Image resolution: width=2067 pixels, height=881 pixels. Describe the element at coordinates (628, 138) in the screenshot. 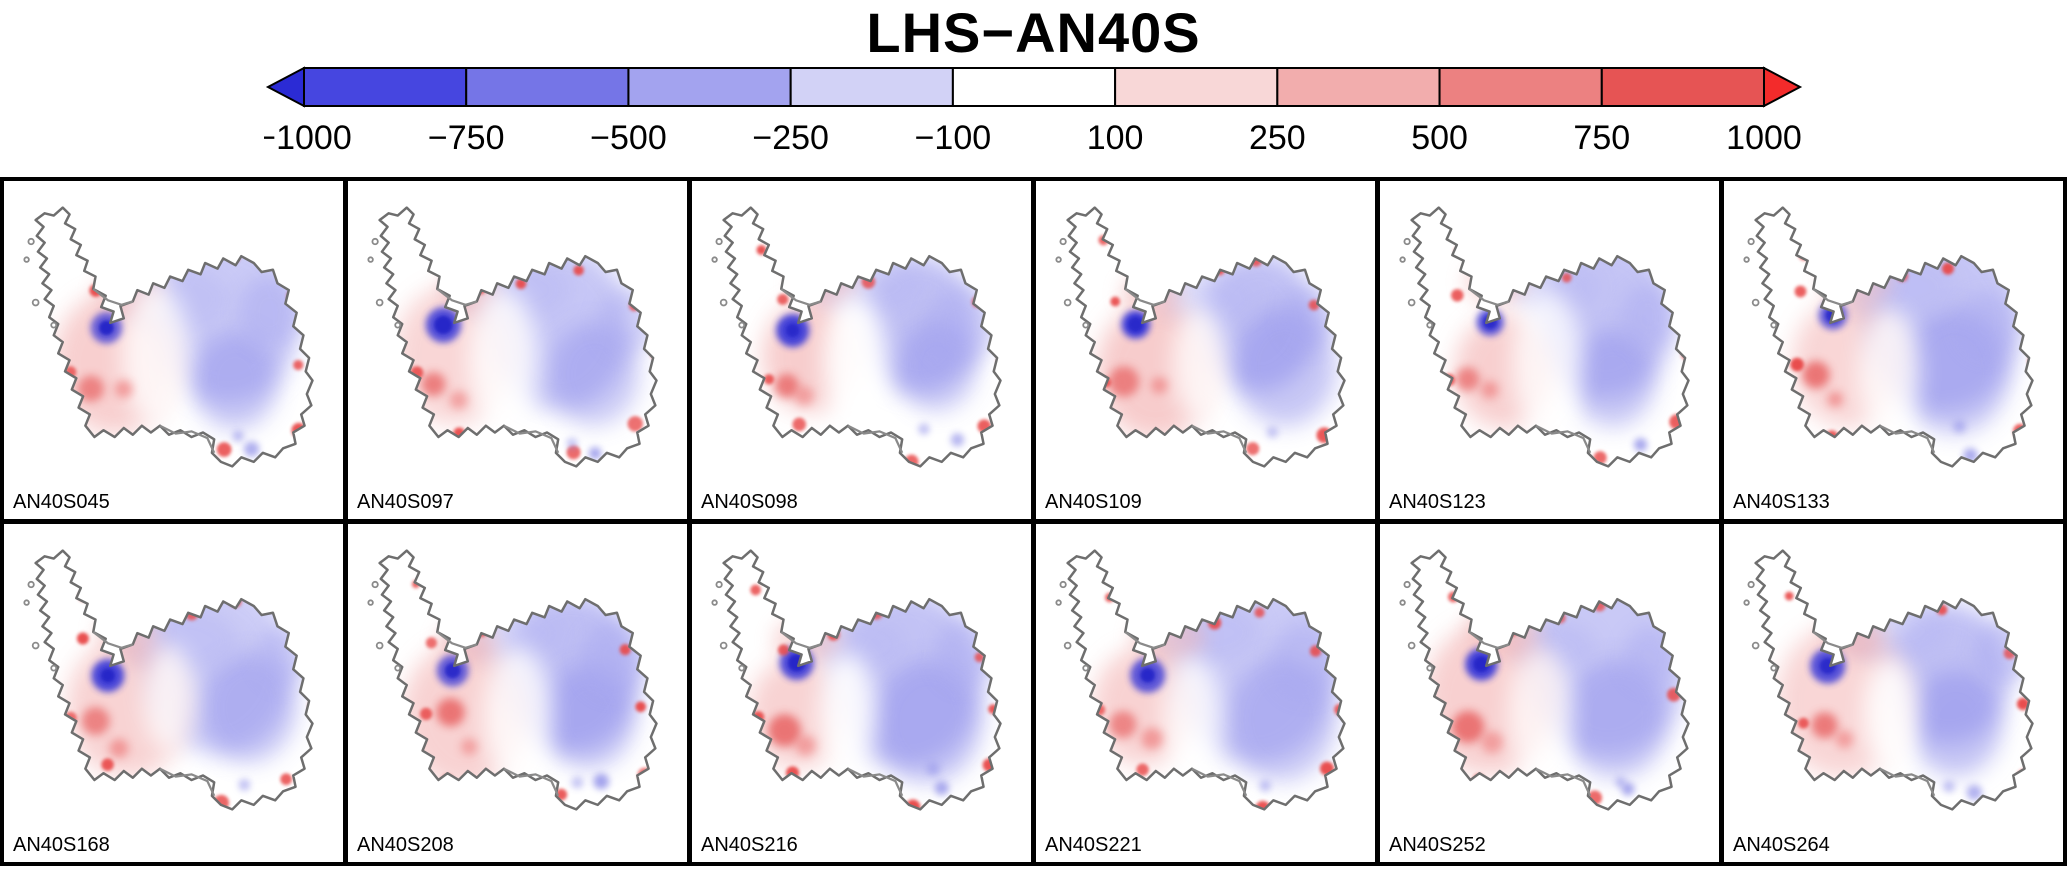

I see `colorbar-tick-label: −500` at that location.